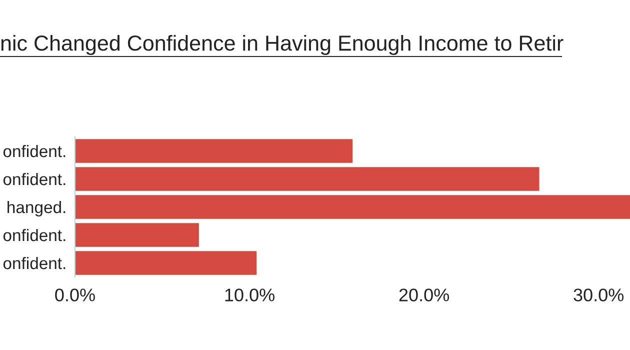 The image size is (630, 350). I want to click on x-tick-label: 20.0%, so click(424, 295).